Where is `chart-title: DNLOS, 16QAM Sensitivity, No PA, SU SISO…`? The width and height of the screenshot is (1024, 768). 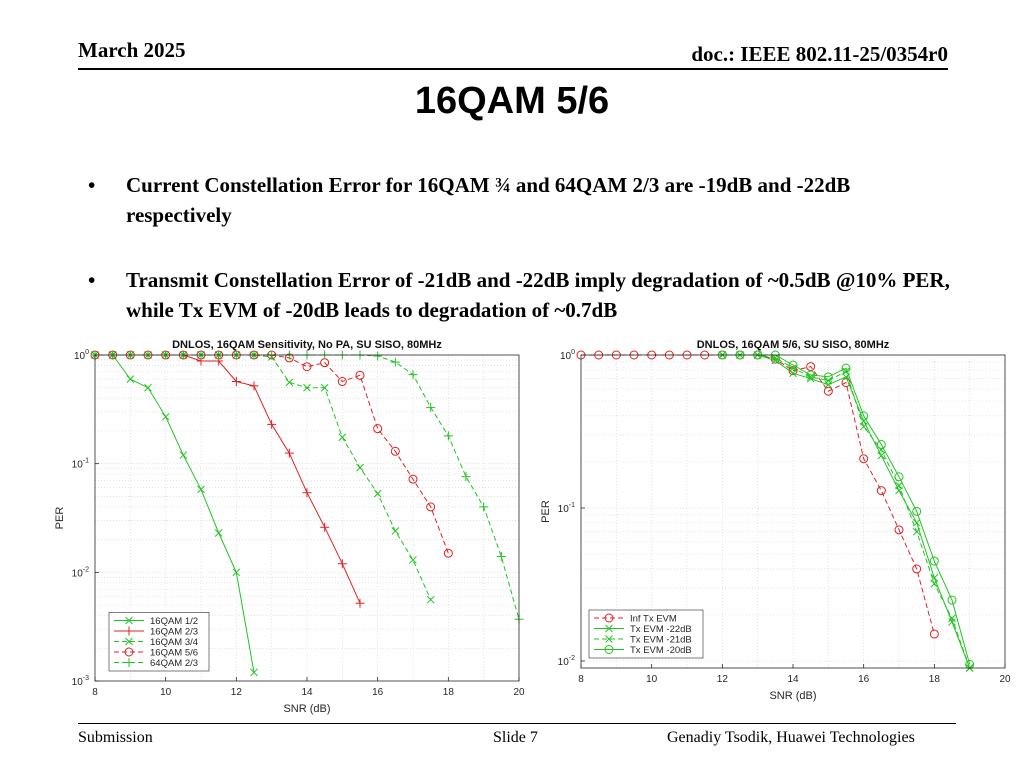 chart-title: DNLOS, 16QAM Sensitivity, No PA, SU SISO… is located at coordinates (307, 345).